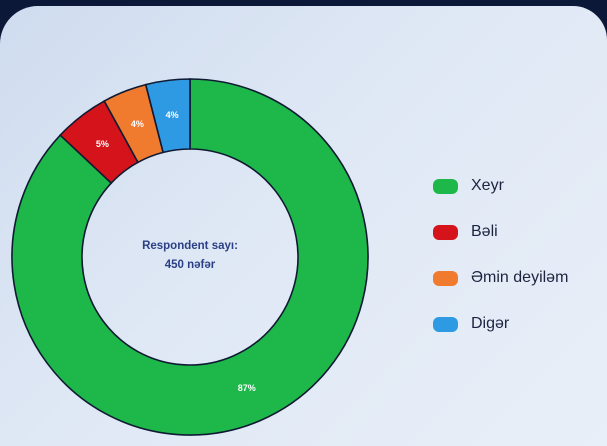 The image size is (607, 446). What do you see at coordinates (487, 185) in the screenshot?
I see `legend-label: Xeyr` at bounding box center [487, 185].